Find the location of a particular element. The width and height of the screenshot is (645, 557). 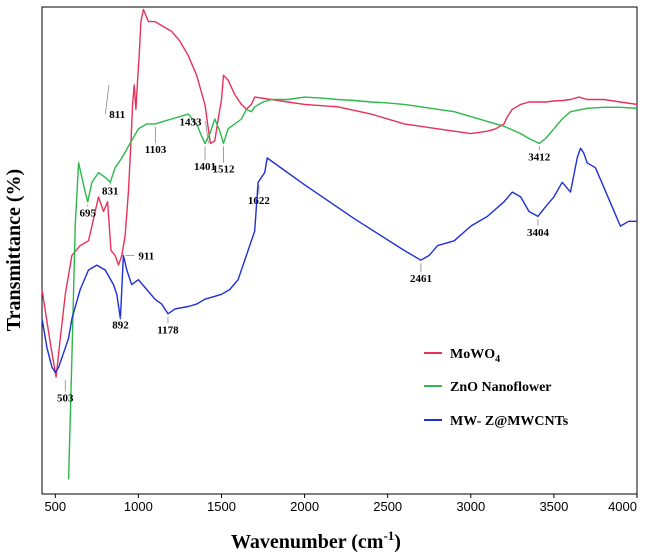

x-axis-title: Wavenumber (cm-1) is located at coordinates (316, 540).